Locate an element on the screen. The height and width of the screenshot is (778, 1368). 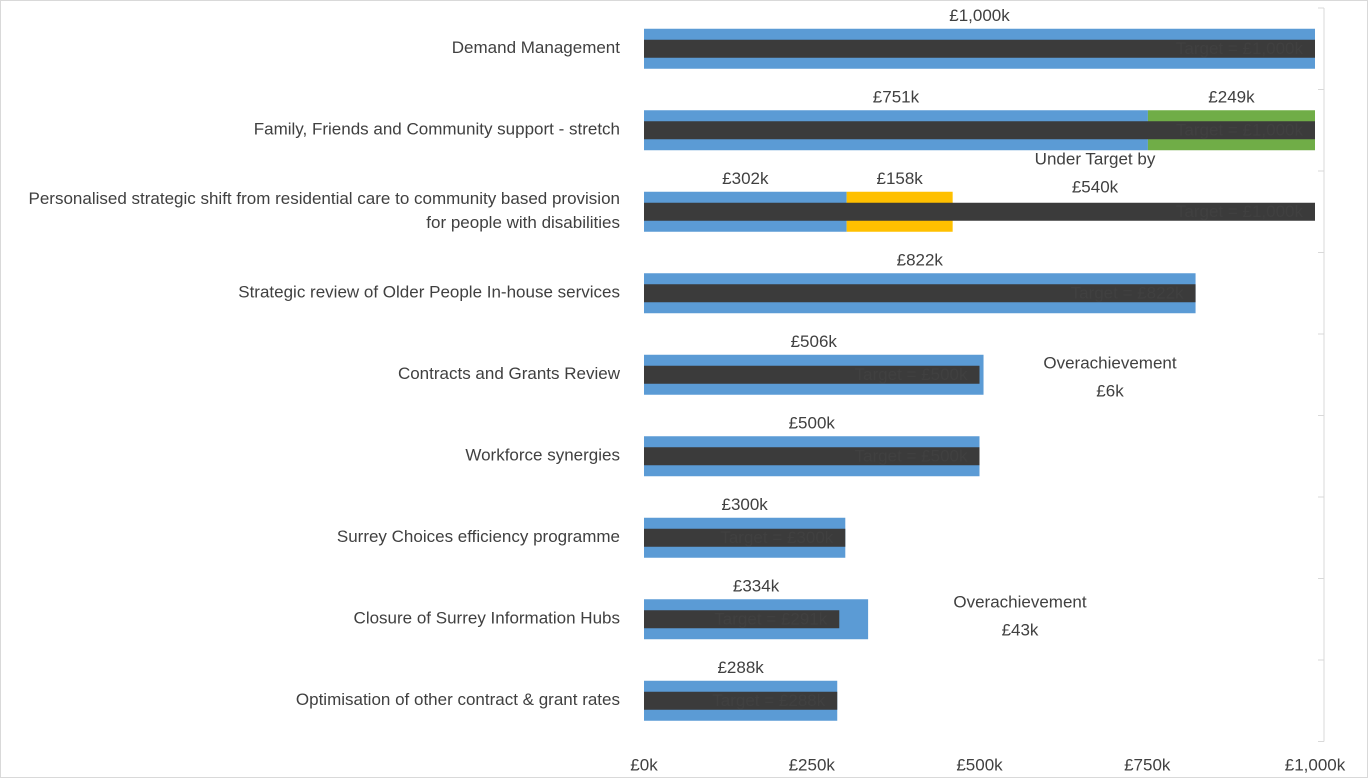
data-label: £158k is located at coordinates (899, 178).